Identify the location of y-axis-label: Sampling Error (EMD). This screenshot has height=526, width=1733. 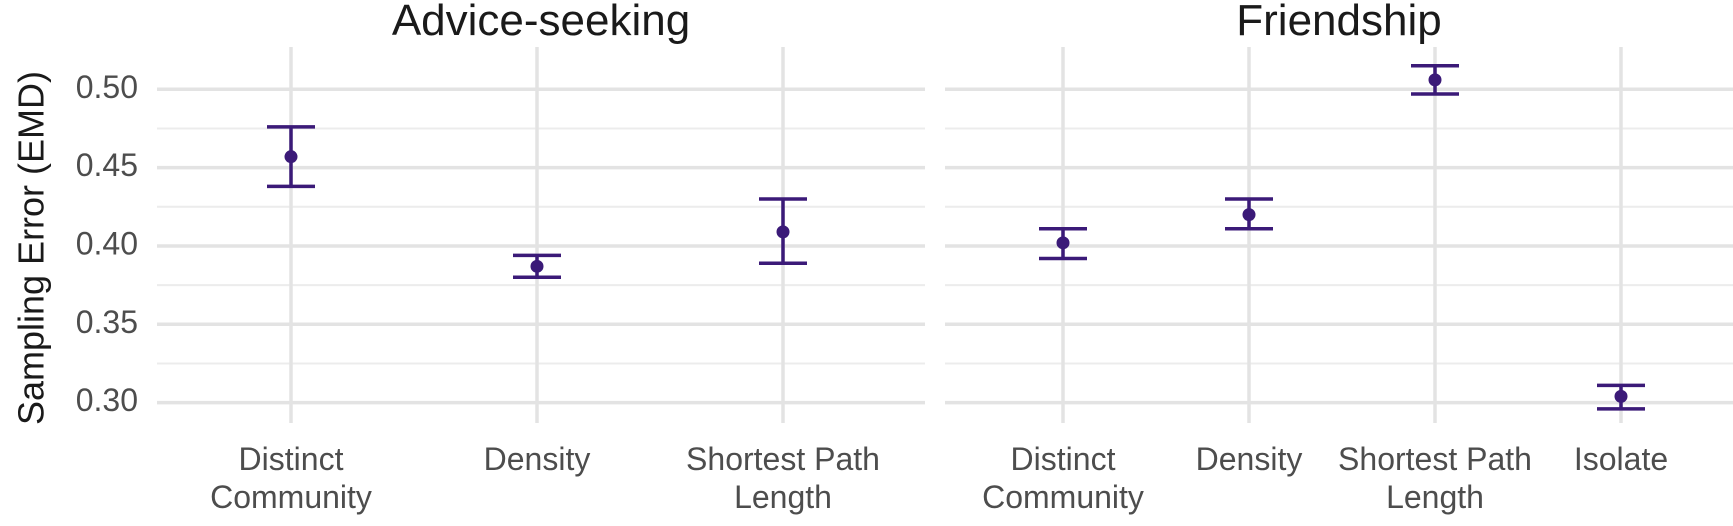
(31, 248).